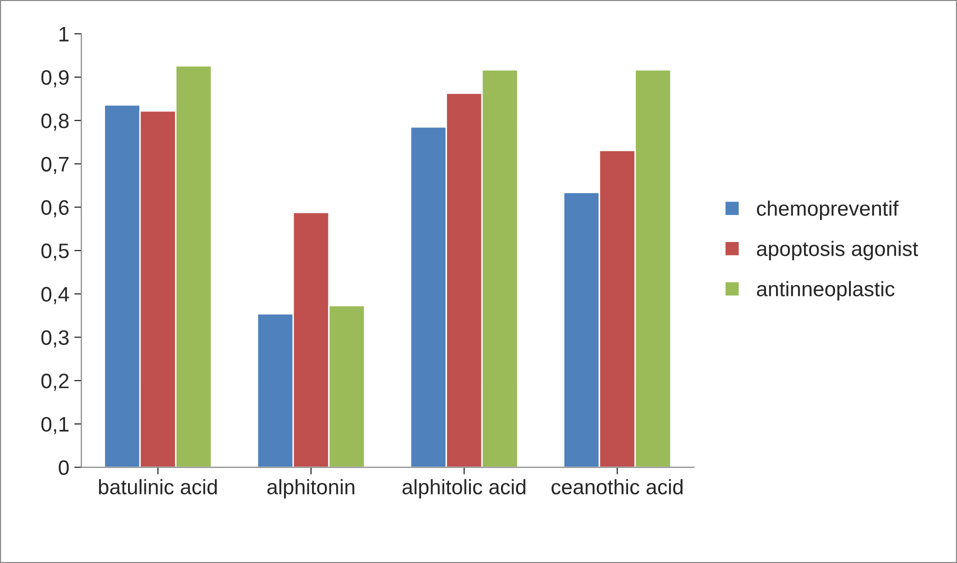  I want to click on legend-label: antinneoplastic, so click(825, 290).